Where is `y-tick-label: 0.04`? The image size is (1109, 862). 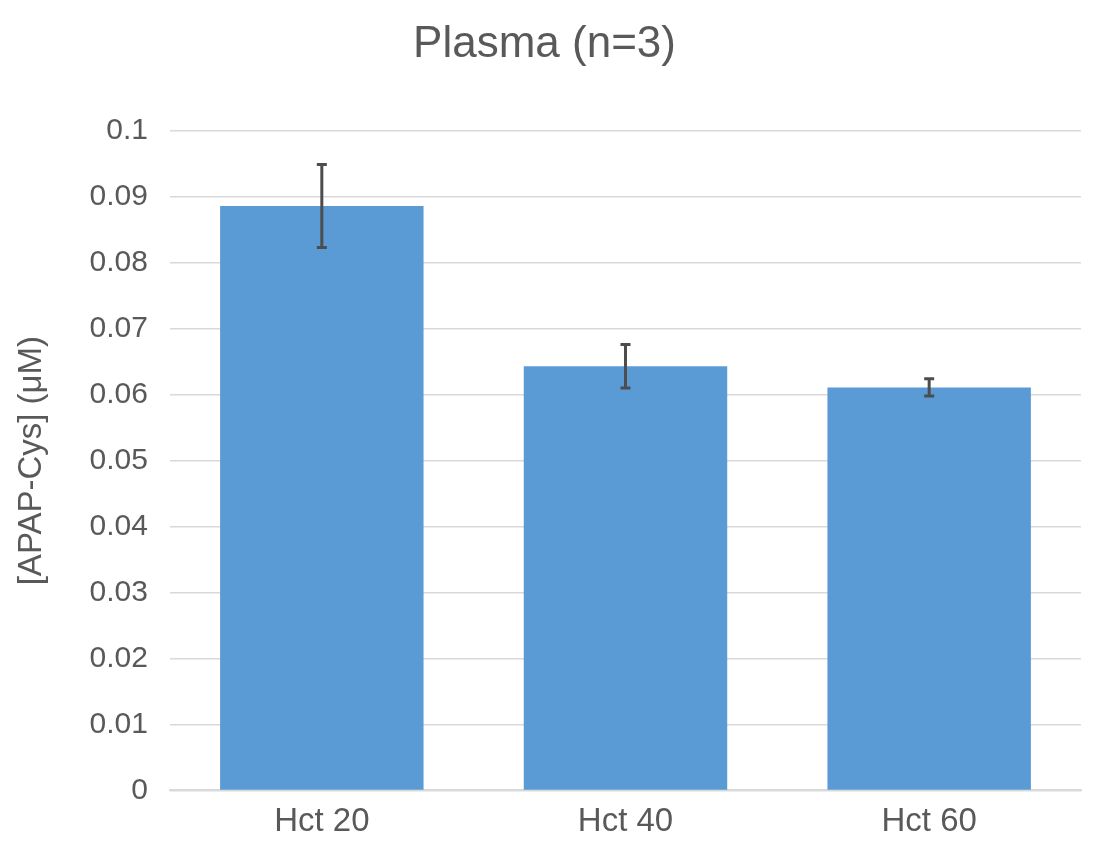
y-tick-label: 0.04 is located at coordinates (118, 524).